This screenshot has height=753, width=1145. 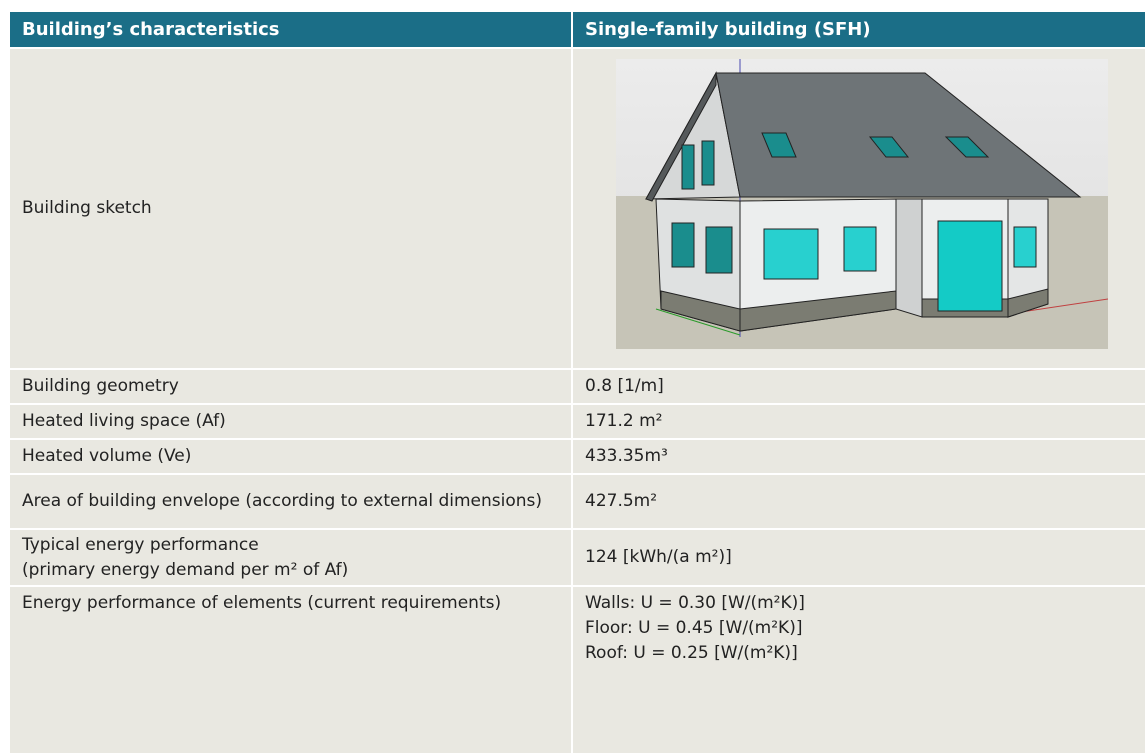 What do you see at coordinates (124, 421) in the screenshot?
I see `cell-text: Heated living space (Af)` at bounding box center [124, 421].